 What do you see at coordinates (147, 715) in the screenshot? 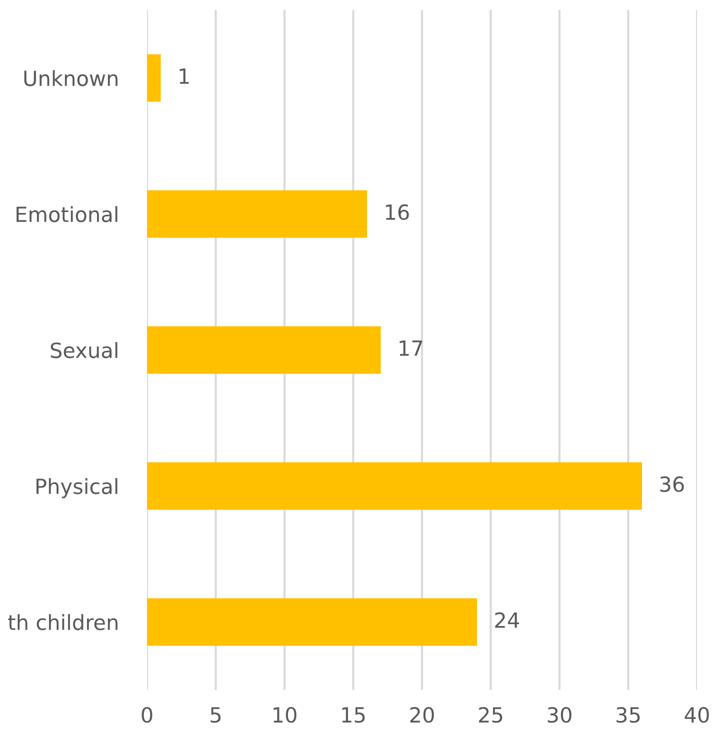
I see `x-tick-label: 0` at bounding box center [147, 715].